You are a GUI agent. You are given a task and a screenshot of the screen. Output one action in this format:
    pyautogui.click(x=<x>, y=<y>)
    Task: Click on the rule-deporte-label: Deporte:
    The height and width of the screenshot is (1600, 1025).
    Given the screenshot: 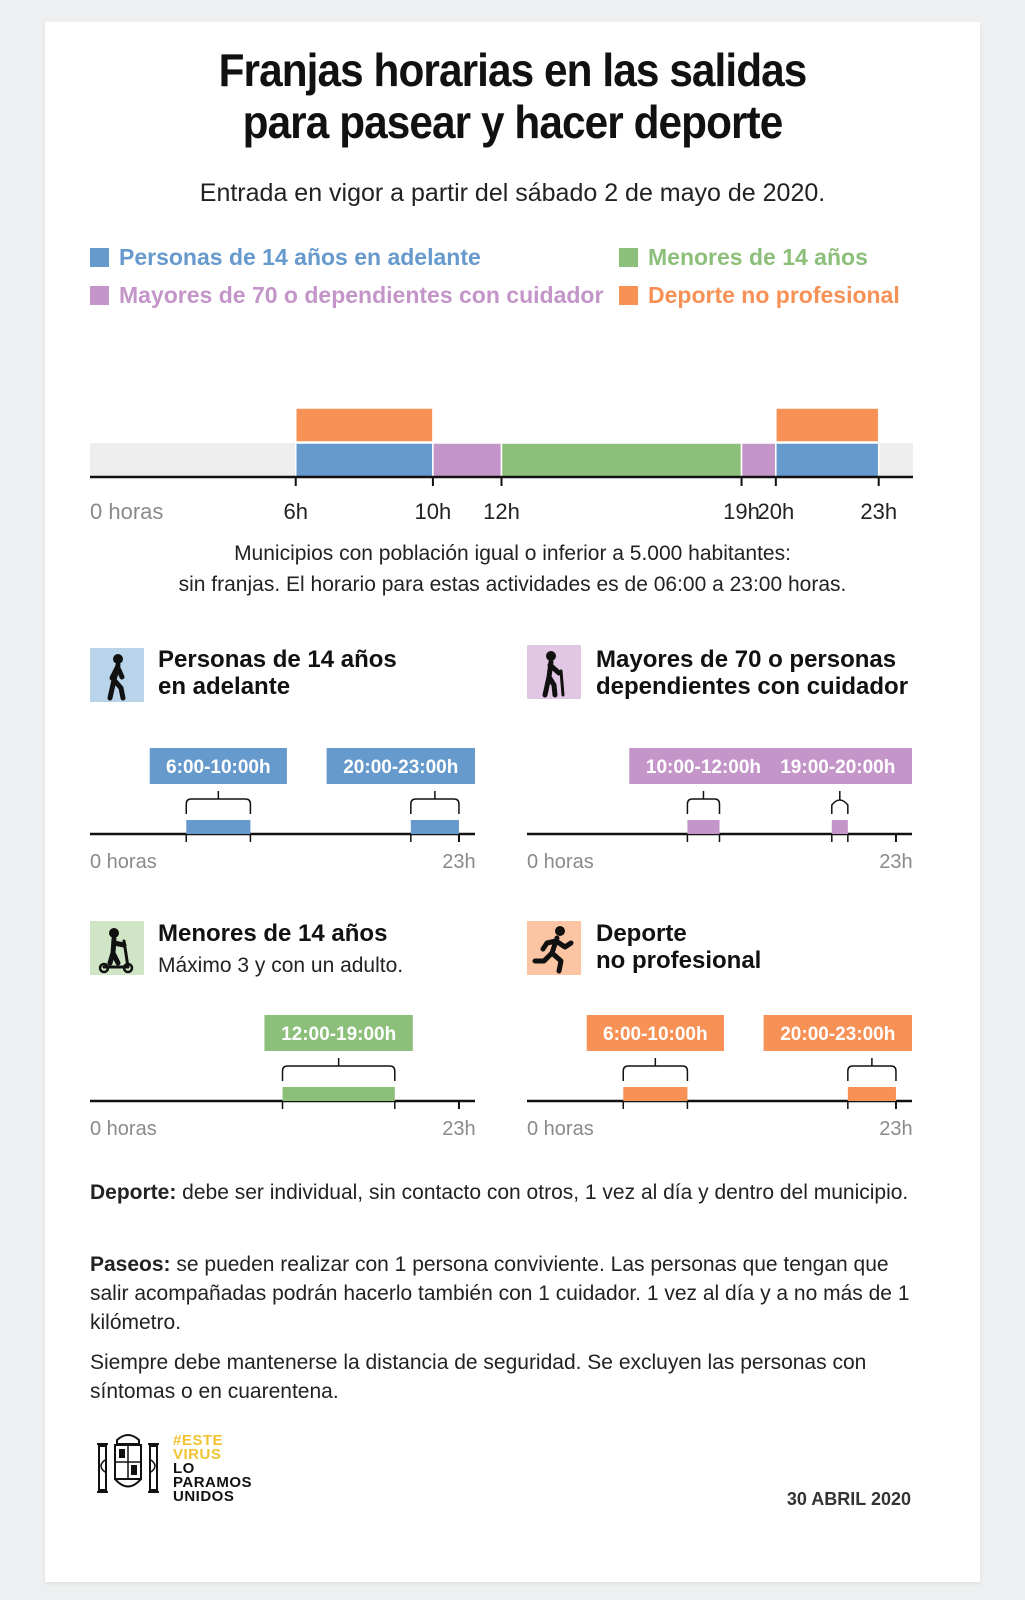 What is the action you would take?
    pyautogui.click(x=133, y=1192)
    